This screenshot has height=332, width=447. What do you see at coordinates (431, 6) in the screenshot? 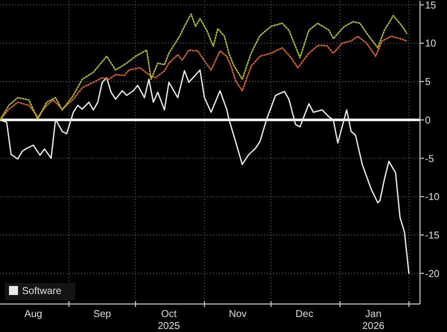
I see `y-tick-label: 15` at bounding box center [431, 6].